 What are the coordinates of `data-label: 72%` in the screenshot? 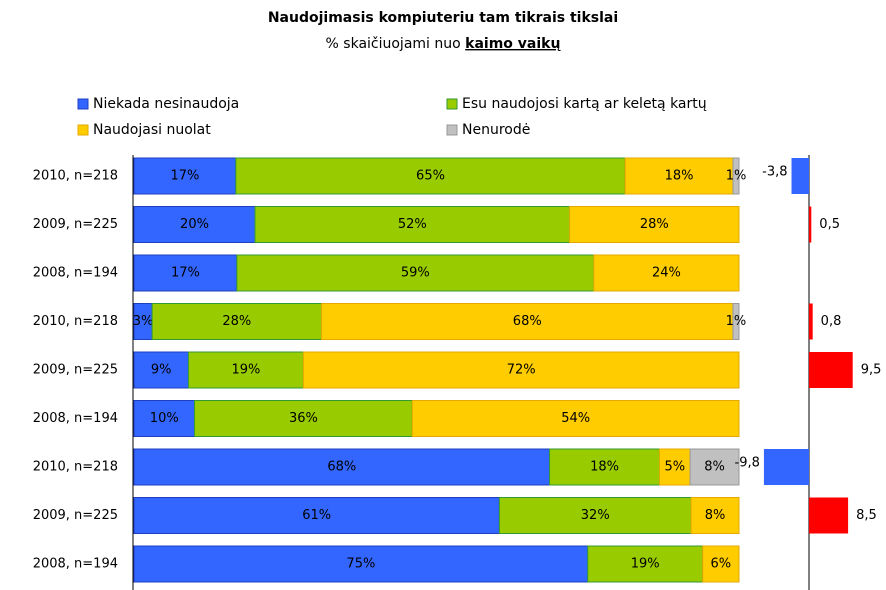 It's located at (521, 370).